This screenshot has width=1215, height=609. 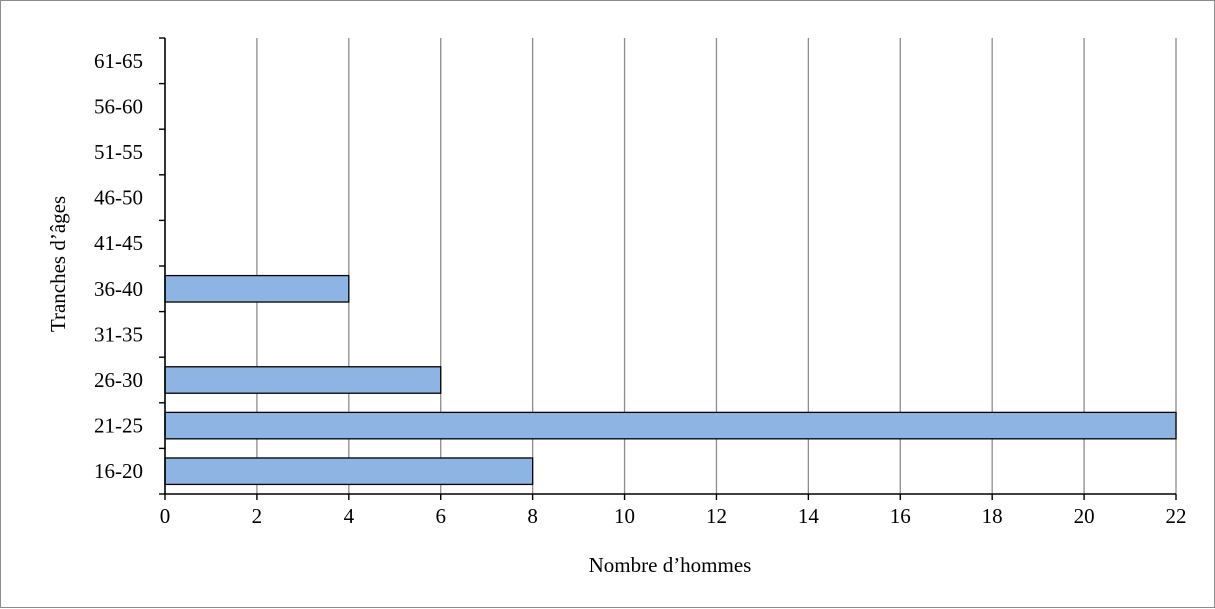 I want to click on x-tick-label: 10, so click(x=624, y=516).